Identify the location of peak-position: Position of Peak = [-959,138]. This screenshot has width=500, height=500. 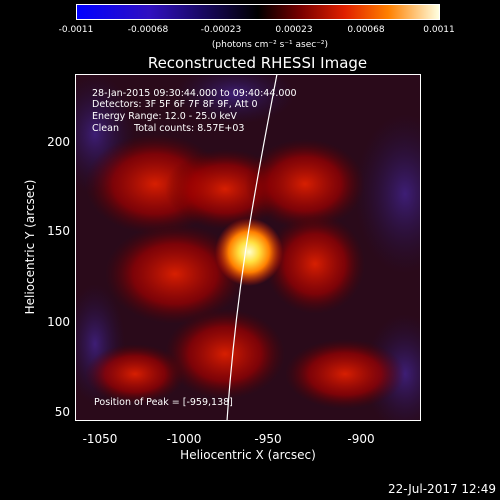
(163, 402).